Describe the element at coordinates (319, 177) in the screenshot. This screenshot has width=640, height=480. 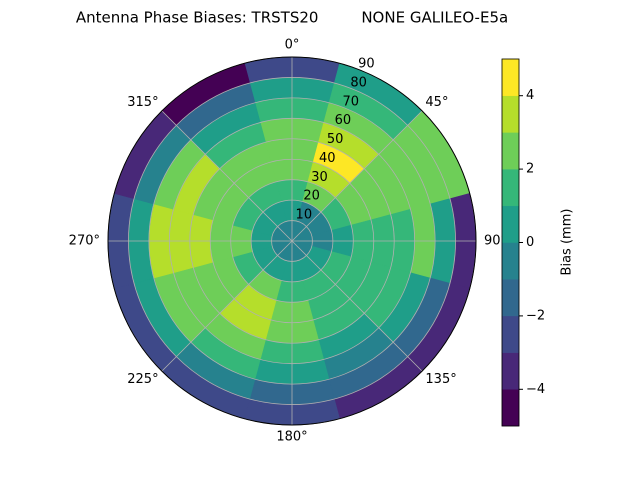
I see `r-tick-label: 30` at that location.